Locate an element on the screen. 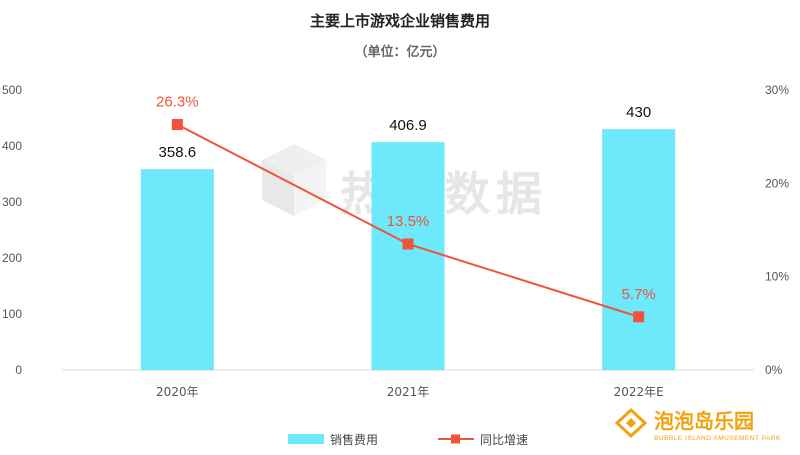  diamond-logo-icon is located at coordinates (631, 423).